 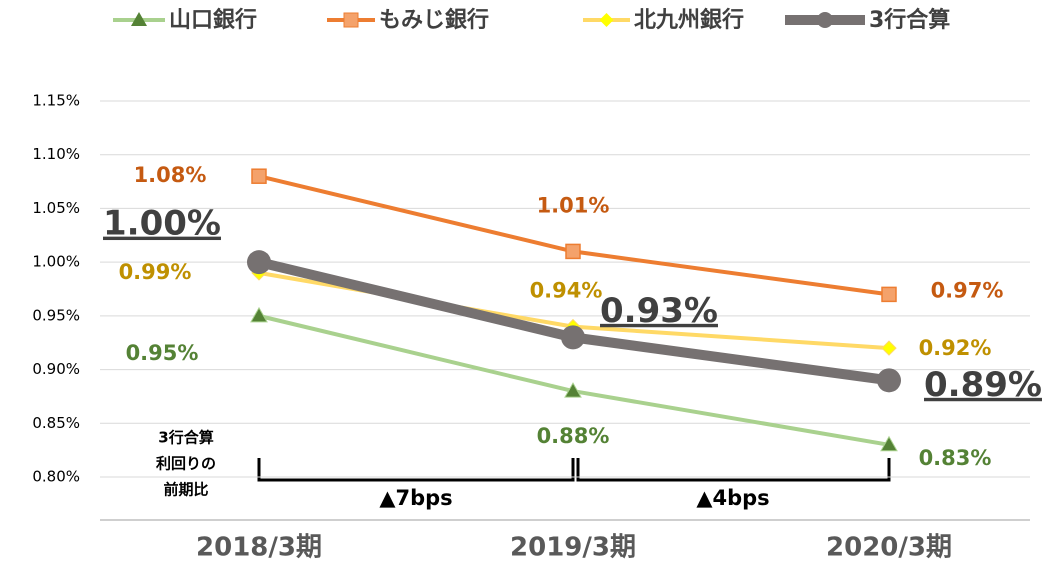 I want to click on note: 前期比, so click(x=185, y=490).